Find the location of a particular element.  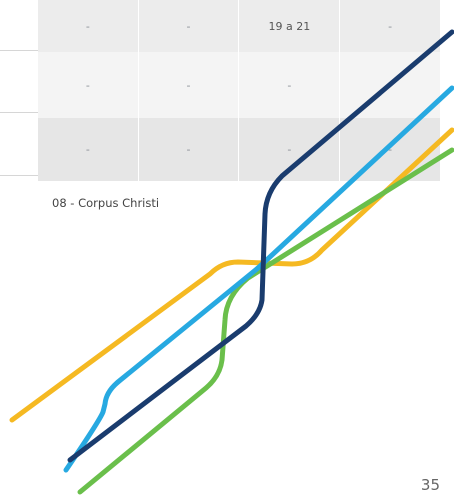

table-row: - - 19 a 21 - is located at coordinates (239, 26).